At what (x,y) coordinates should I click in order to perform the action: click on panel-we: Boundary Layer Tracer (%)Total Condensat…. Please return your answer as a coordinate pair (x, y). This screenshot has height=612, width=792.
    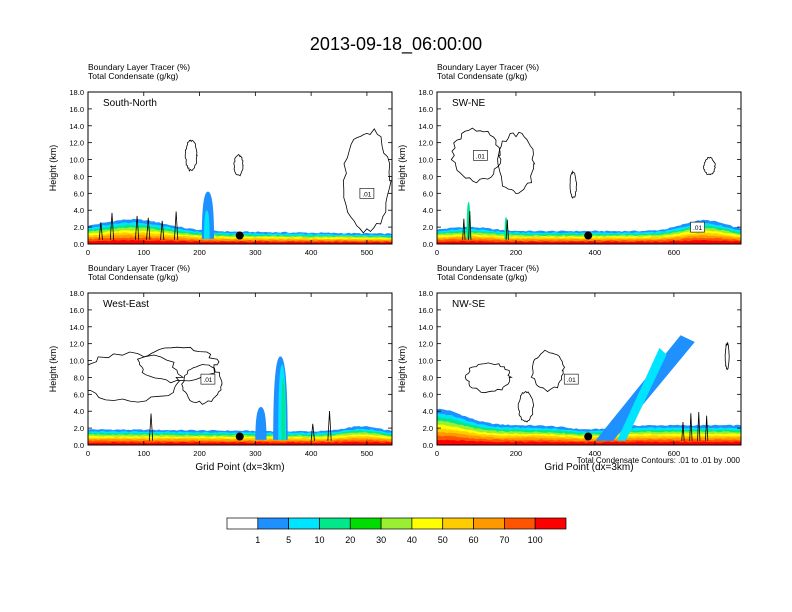
    Looking at the image, I should click on (220, 368).